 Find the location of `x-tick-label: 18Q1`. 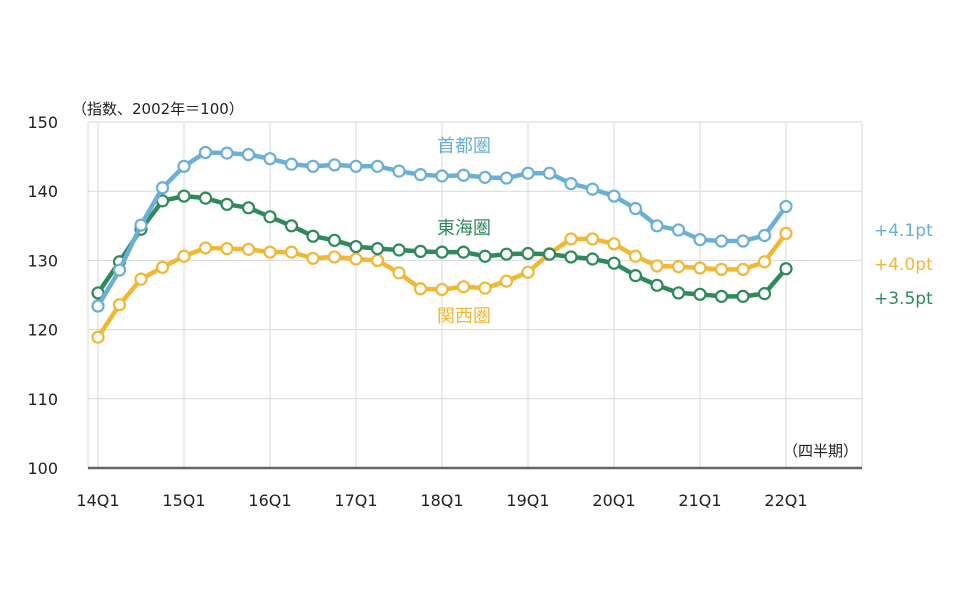

x-tick-label: 18Q1 is located at coordinates (441, 500).